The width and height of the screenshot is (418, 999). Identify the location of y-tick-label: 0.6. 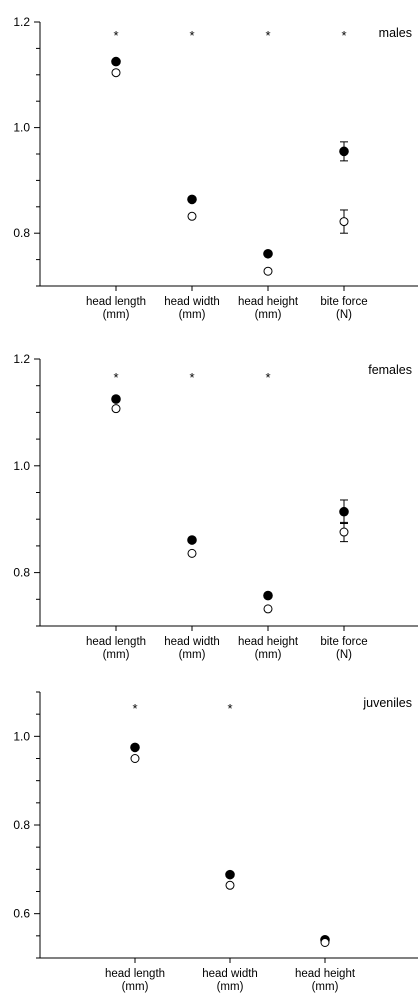
(21, 914).